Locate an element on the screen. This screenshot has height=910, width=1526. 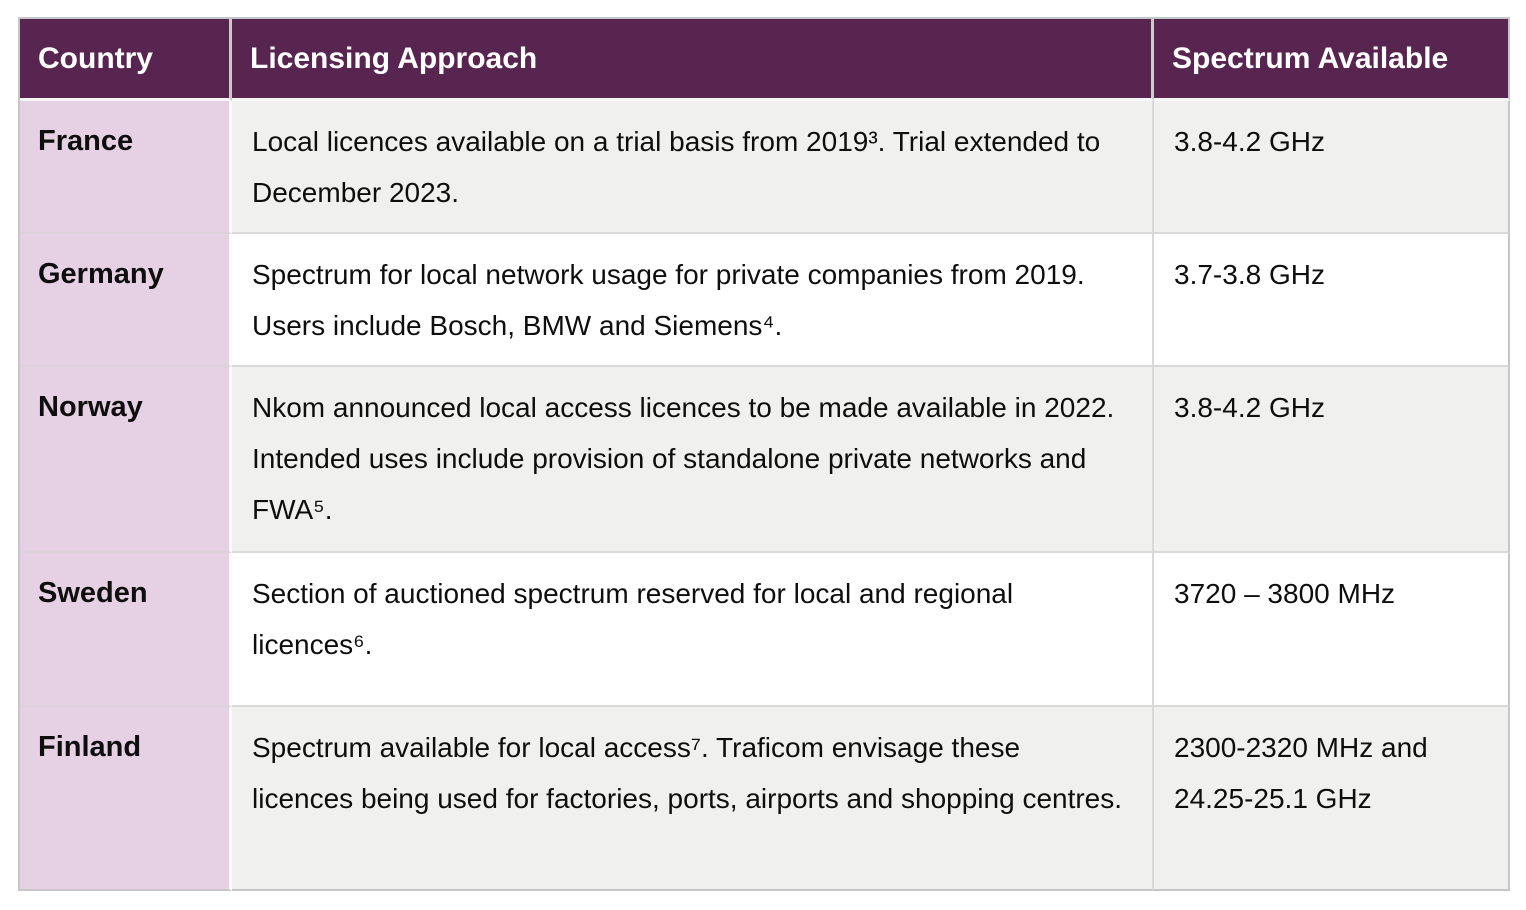
country-cell: France is located at coordinates (126, 167).